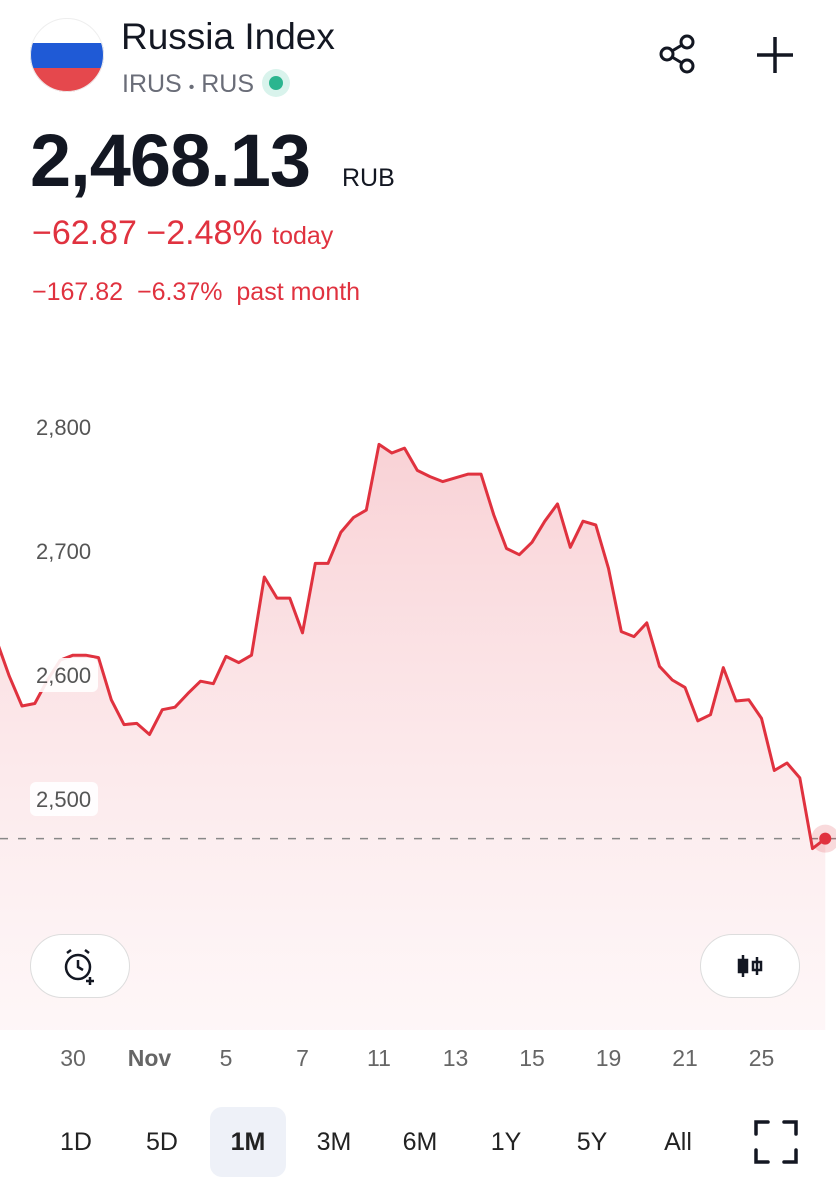 This screenshot has width=836, height=1200. What do you see at coordinates (170, 160) in the screenshot?
I see `price: 2,468.13` at bounding box center [170, 160].